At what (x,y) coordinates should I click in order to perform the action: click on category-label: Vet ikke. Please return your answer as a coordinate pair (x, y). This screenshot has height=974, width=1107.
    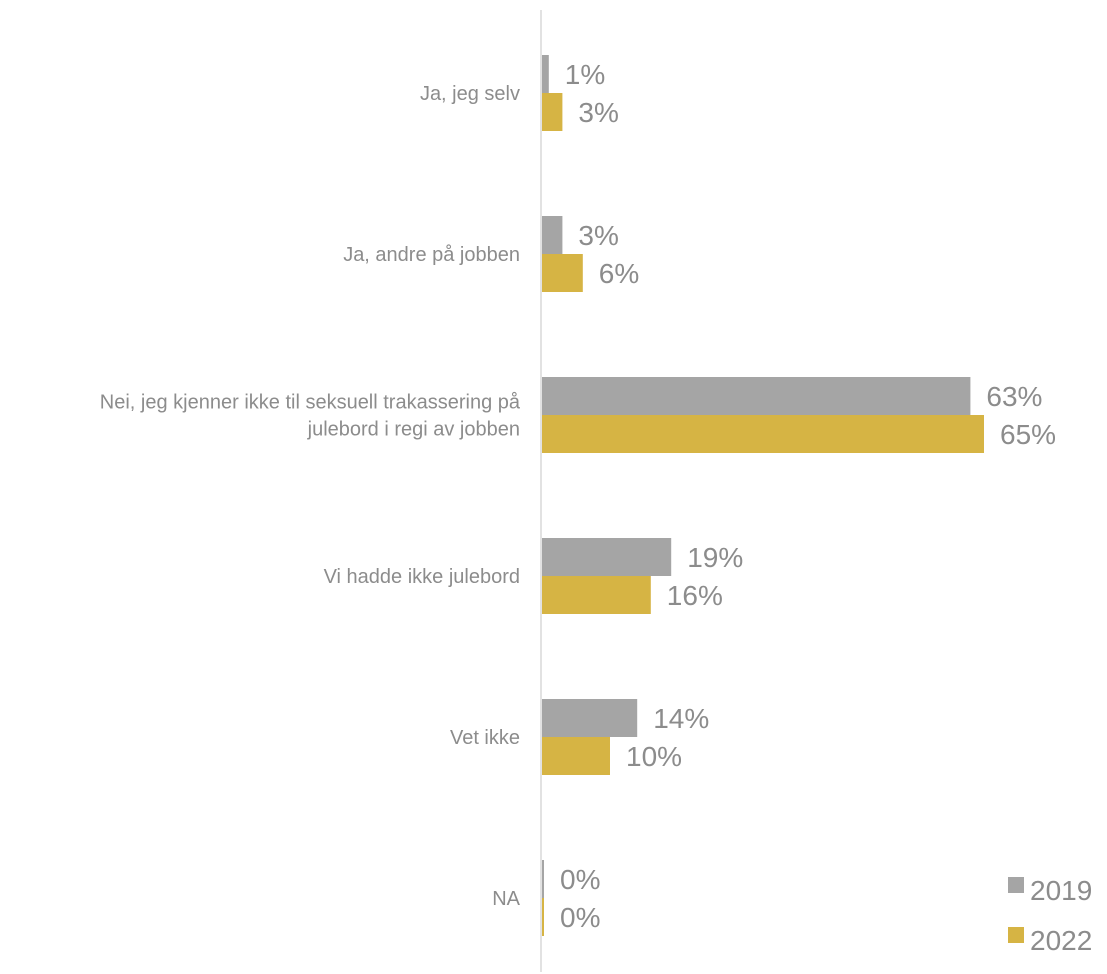
    Looking at the image, I should click on (485, 738).